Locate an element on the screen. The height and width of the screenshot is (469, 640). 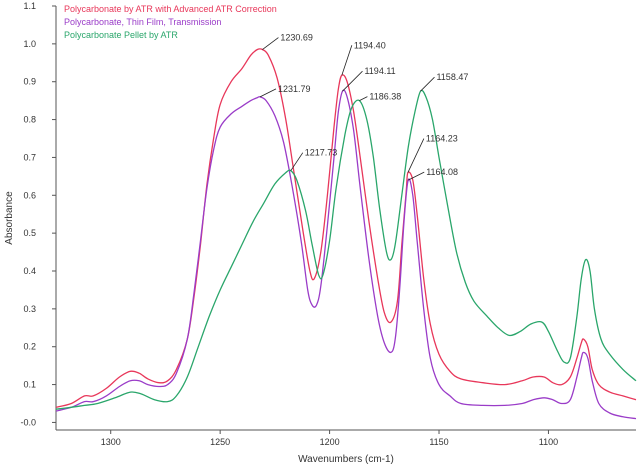
legend-entry-thin-film: Polycarbonate, Thin Film, Transmission is located at coordinates (142, 22).